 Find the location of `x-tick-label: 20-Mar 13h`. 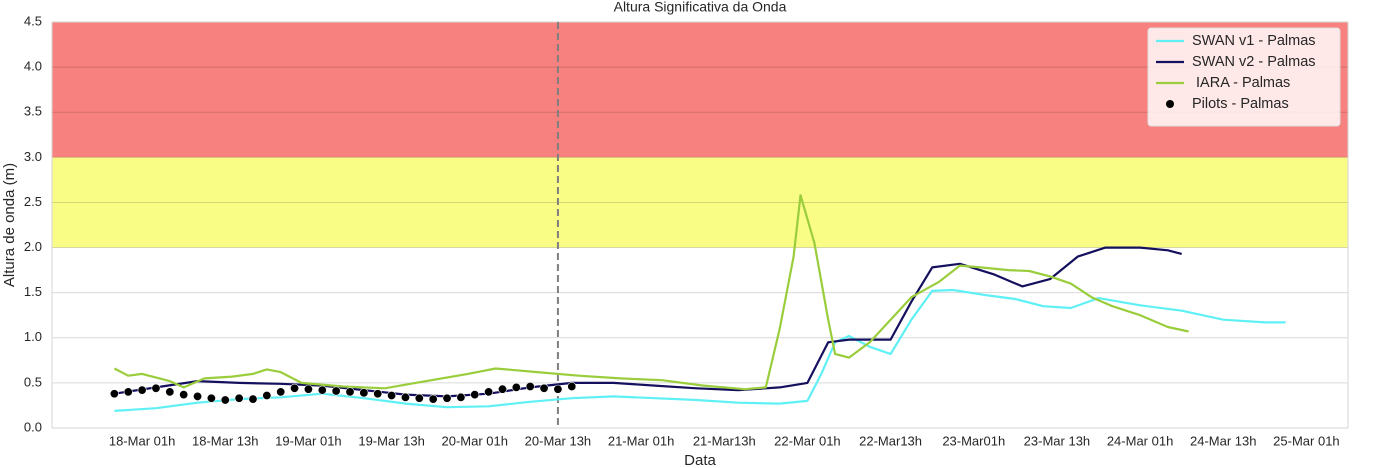

x-tick-label: 20-Mar 13h is located at coordinates (558, 440).